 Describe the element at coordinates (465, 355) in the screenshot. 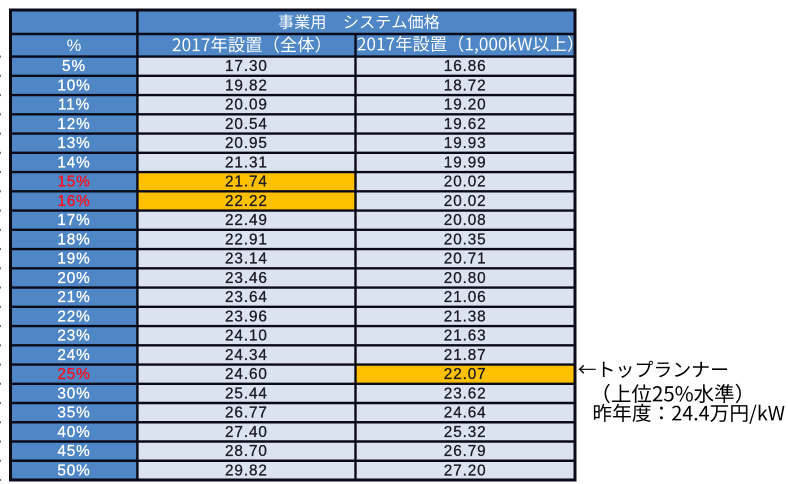

I see `svg-text: 21.87` at that location.